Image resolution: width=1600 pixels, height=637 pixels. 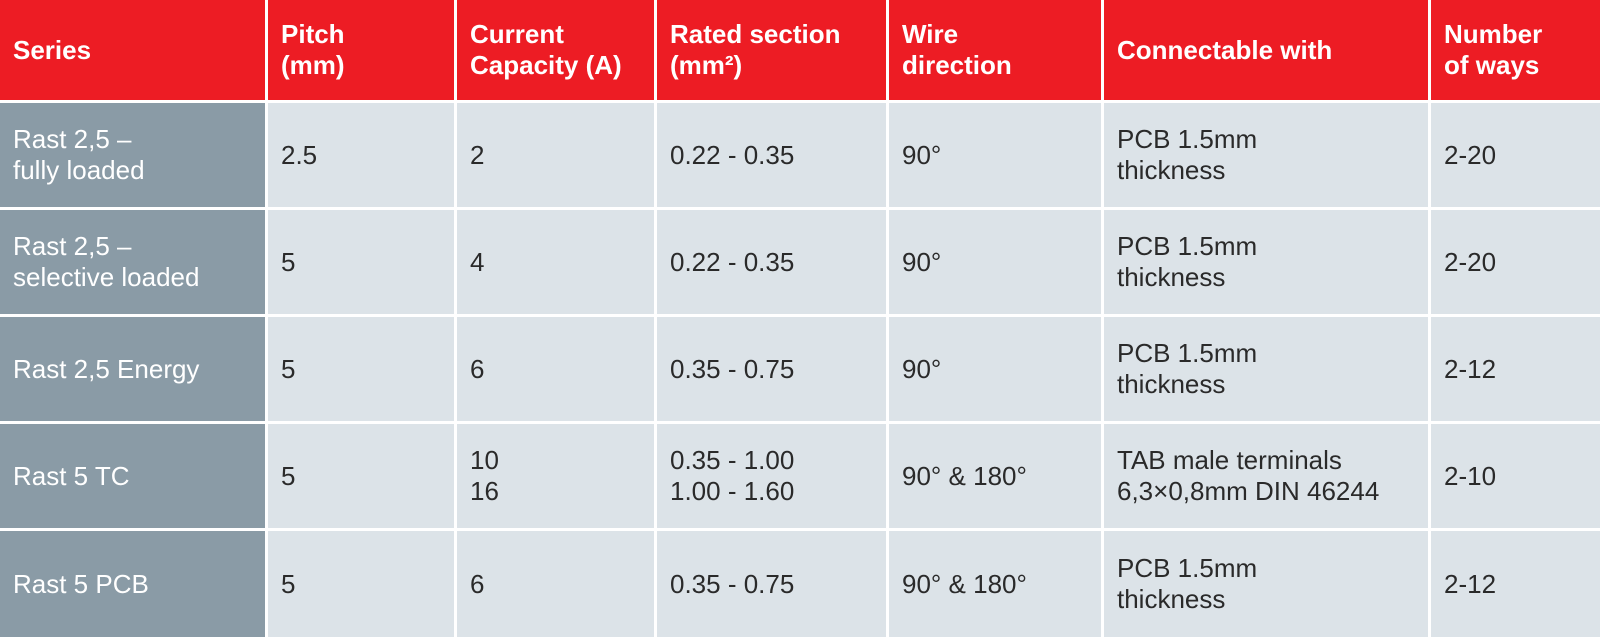 I want to click on cell-text: Number, so click(x=1493, y=34).